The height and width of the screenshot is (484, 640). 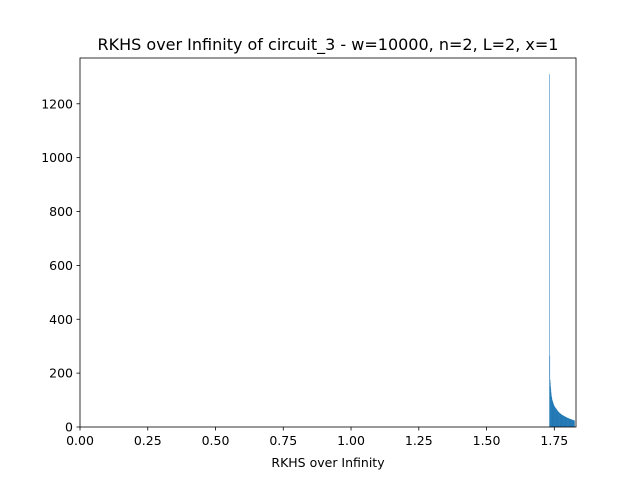 I want to click on x-axis-label: RKHS over Infinity, so click(x=328, y=462).